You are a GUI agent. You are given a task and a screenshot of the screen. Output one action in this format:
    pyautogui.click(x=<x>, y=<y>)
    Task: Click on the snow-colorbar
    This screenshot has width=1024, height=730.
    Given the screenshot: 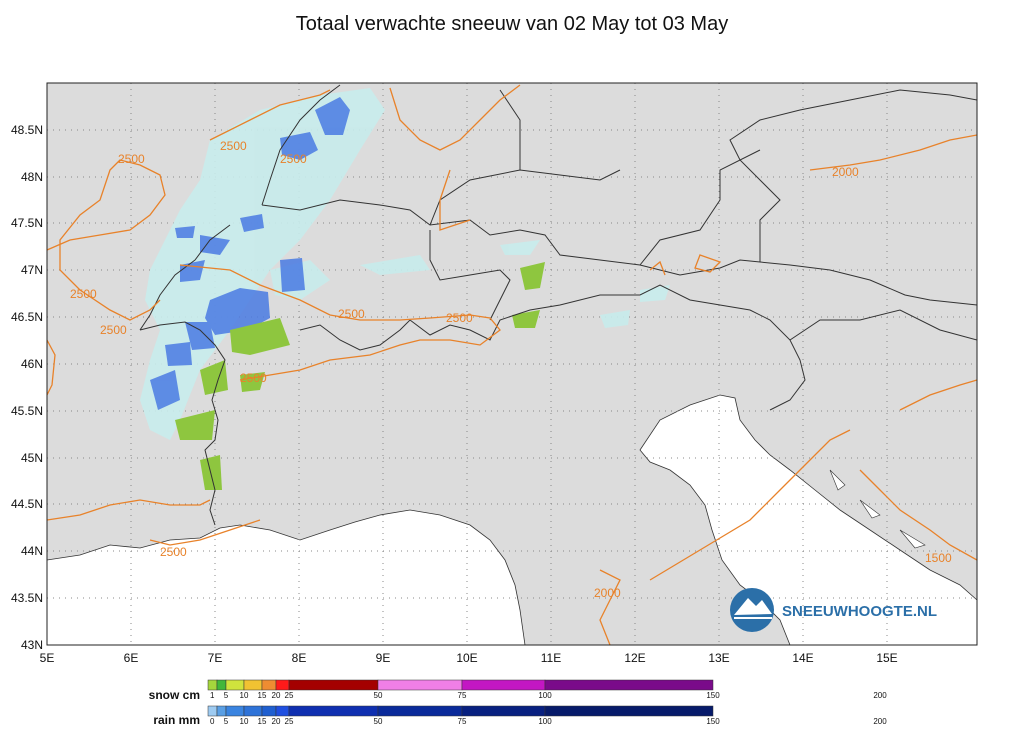 What is the action you would take?
    pyautogui.click(x=460, y=685)
    